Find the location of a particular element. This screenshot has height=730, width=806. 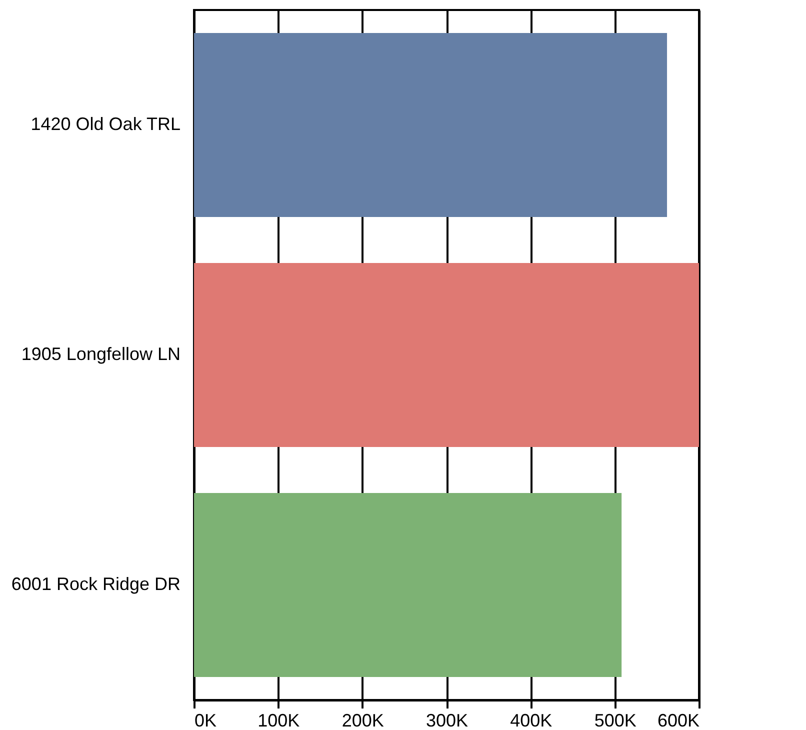

x-tick-label: 400K is located at coordinates (531, 720).